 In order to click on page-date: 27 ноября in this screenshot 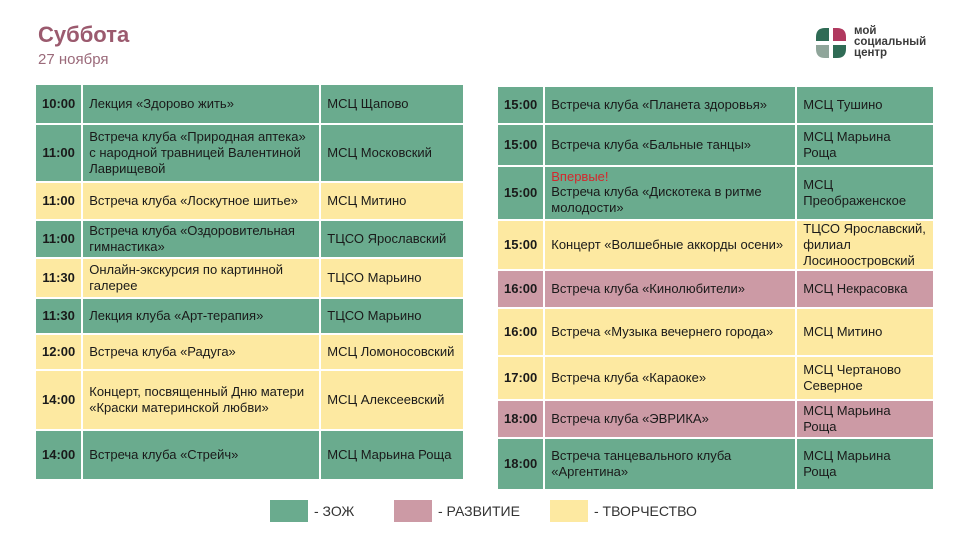, I will do `click(73, 59)`.